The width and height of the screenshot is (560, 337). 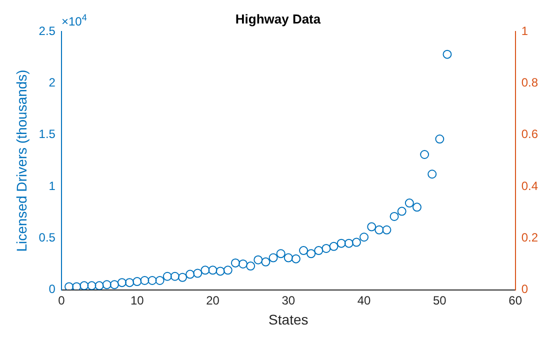 I want to click on y-tick-label: 1, so click(x=52, y=185).